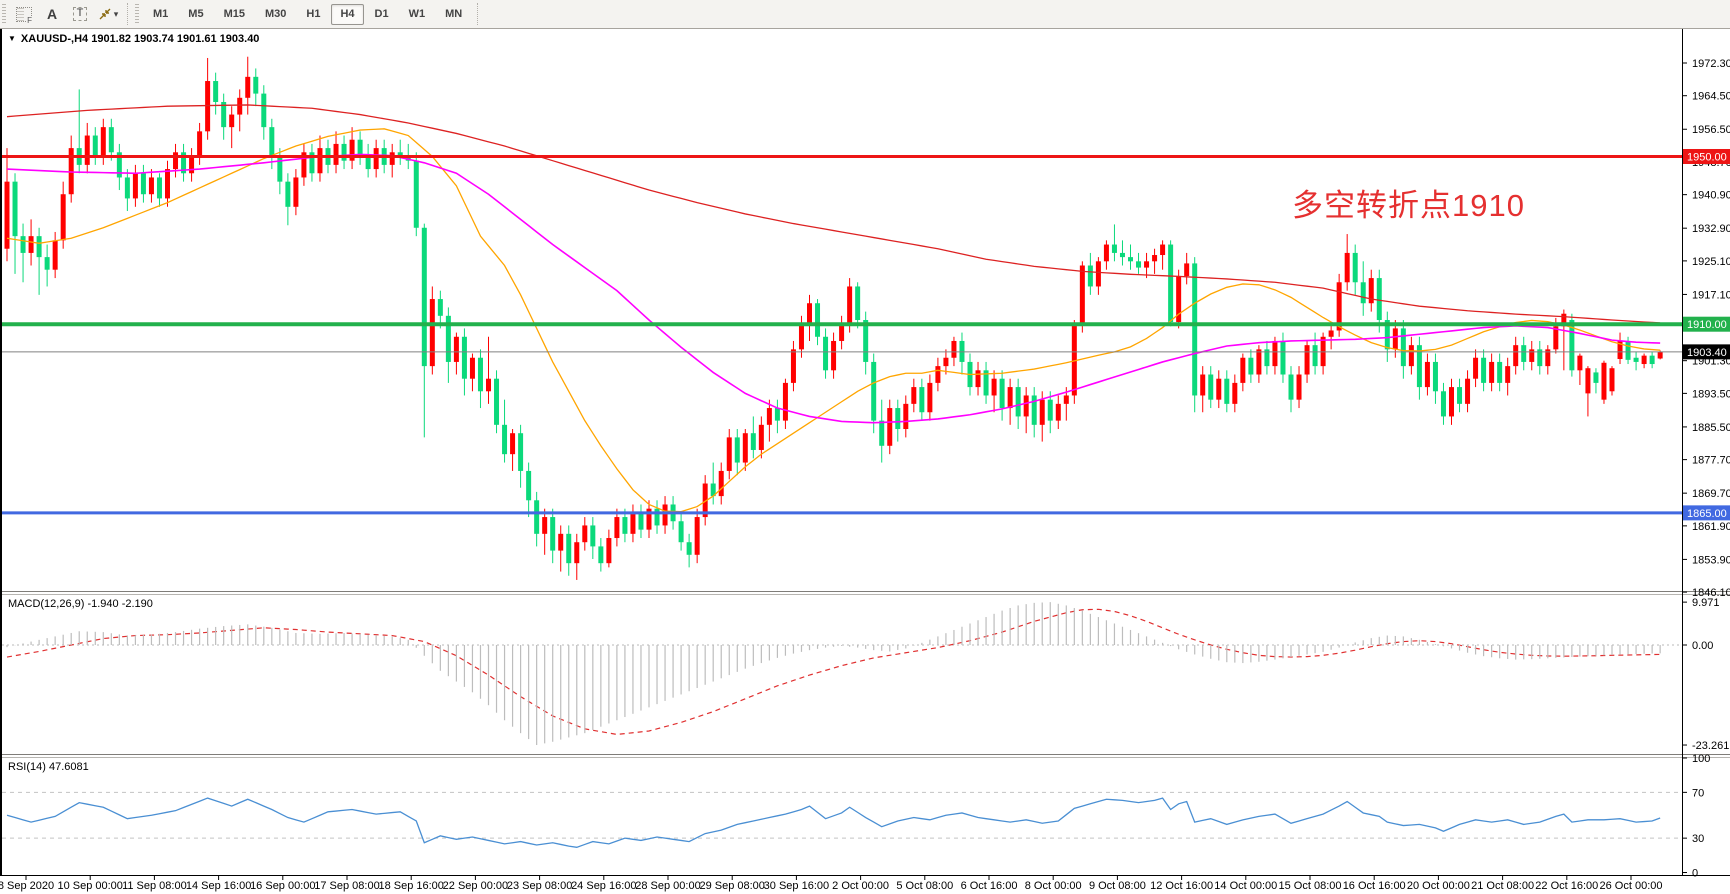 Image resolution: width=1730 pixels, height=894 pixels. What do you see at coordinates (731, 886) in the screenshot?
I see `date-tick-label: 29 Sep 08:00` at bounding box center [731, 886].